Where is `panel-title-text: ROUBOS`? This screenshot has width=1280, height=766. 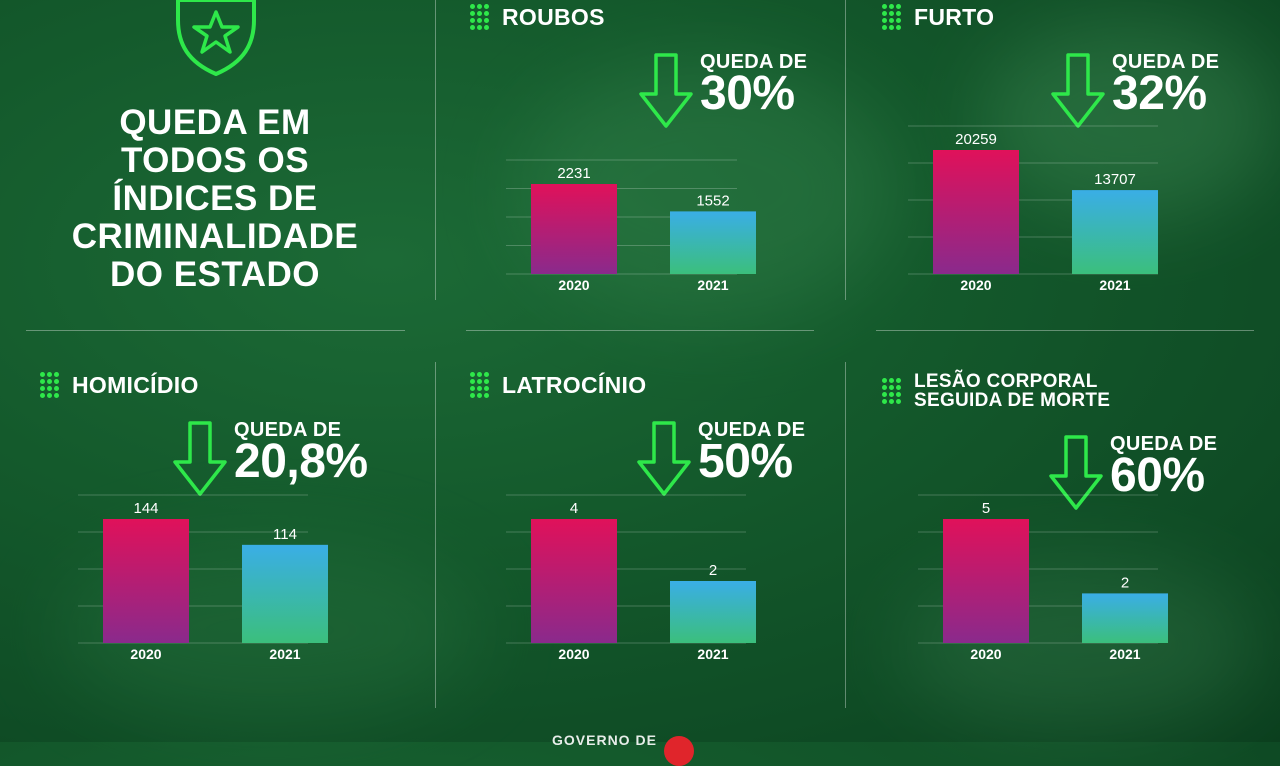 panel-title-text: ROUBOS is located at coordinates (553, 17).